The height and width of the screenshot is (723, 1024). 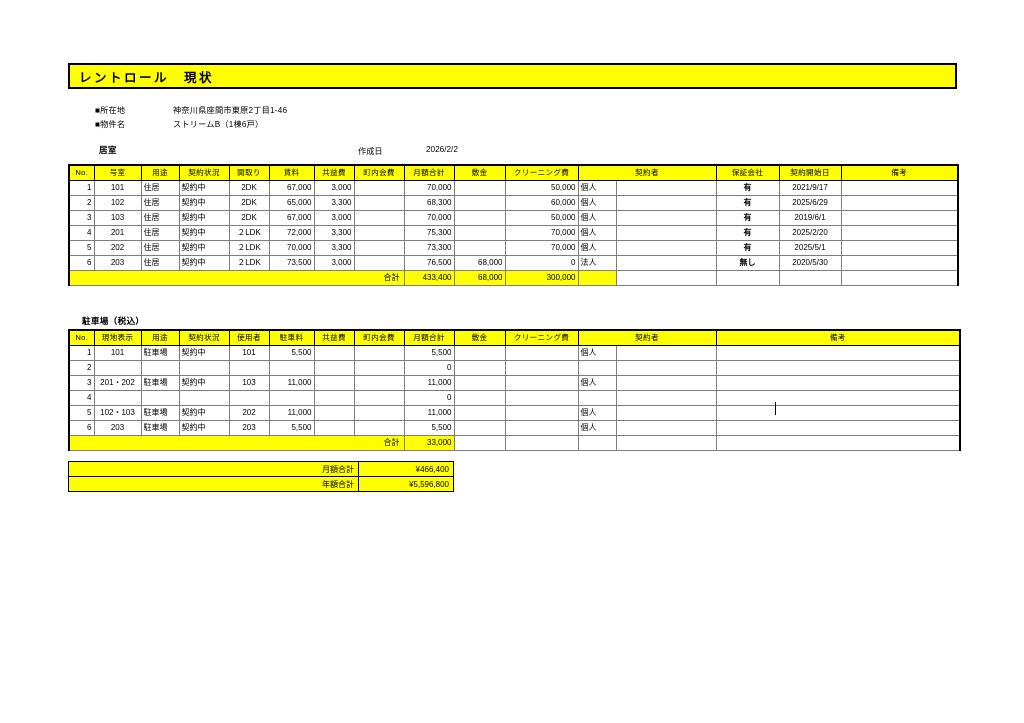 I want to click on cell-monthly: 68,300, so click(x=429, y=202).